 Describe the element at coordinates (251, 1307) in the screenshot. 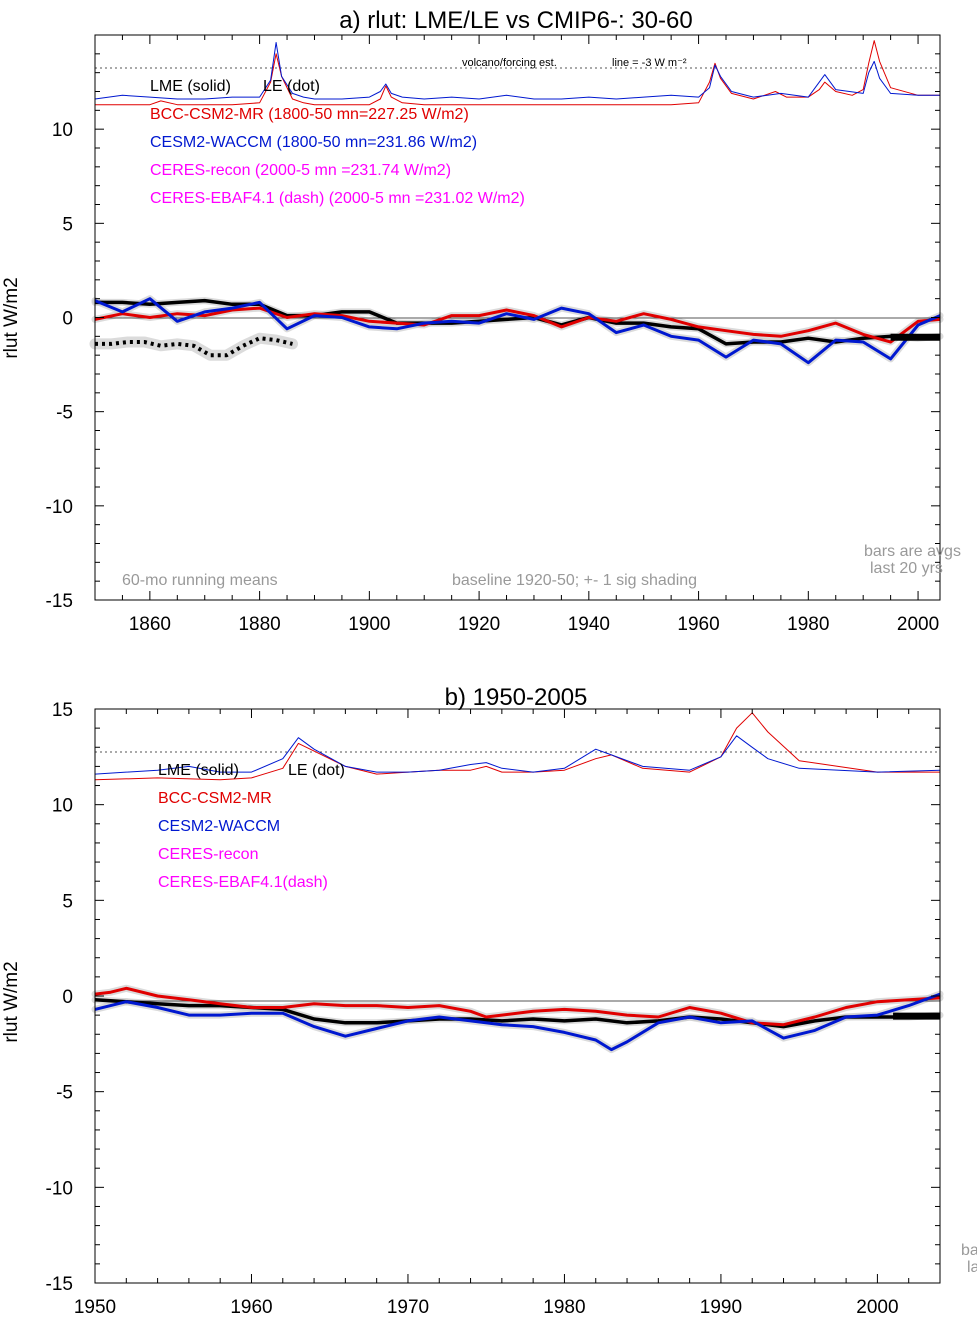

I see `panel-b-x-tick-label: 1960` at that location.